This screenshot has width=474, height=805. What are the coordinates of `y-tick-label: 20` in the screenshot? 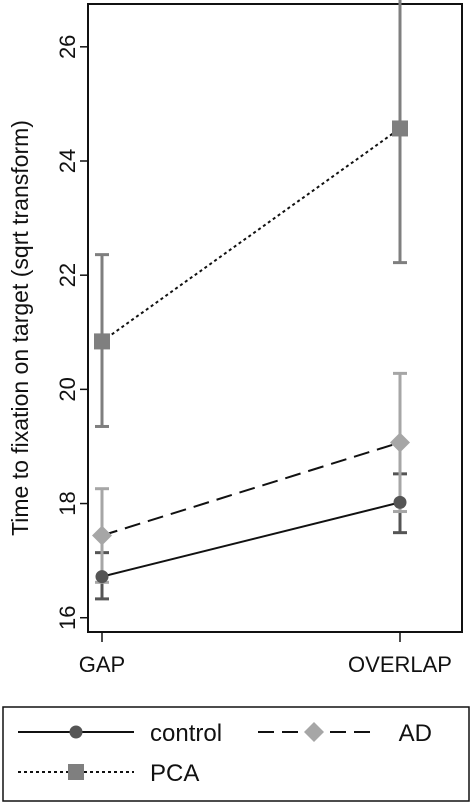 It's located at (67, 389).